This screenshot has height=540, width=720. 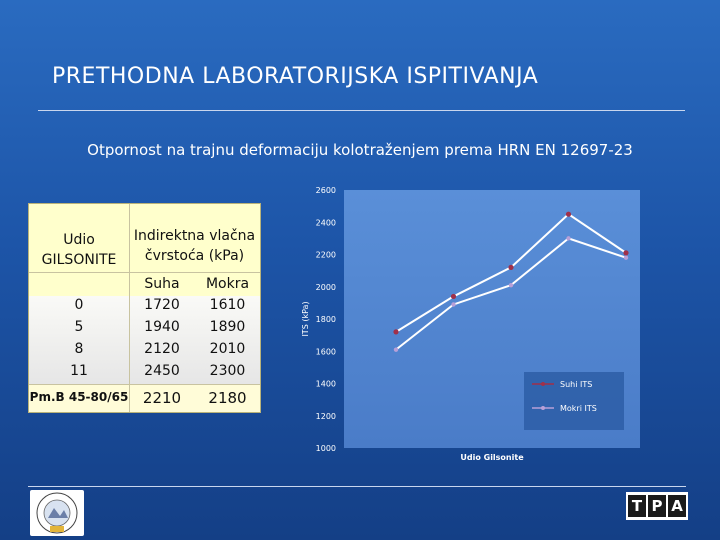 What do you see at coordinates (361, 110) in the screenshot?
I see `title-divider` at bounding box center [361, 110].